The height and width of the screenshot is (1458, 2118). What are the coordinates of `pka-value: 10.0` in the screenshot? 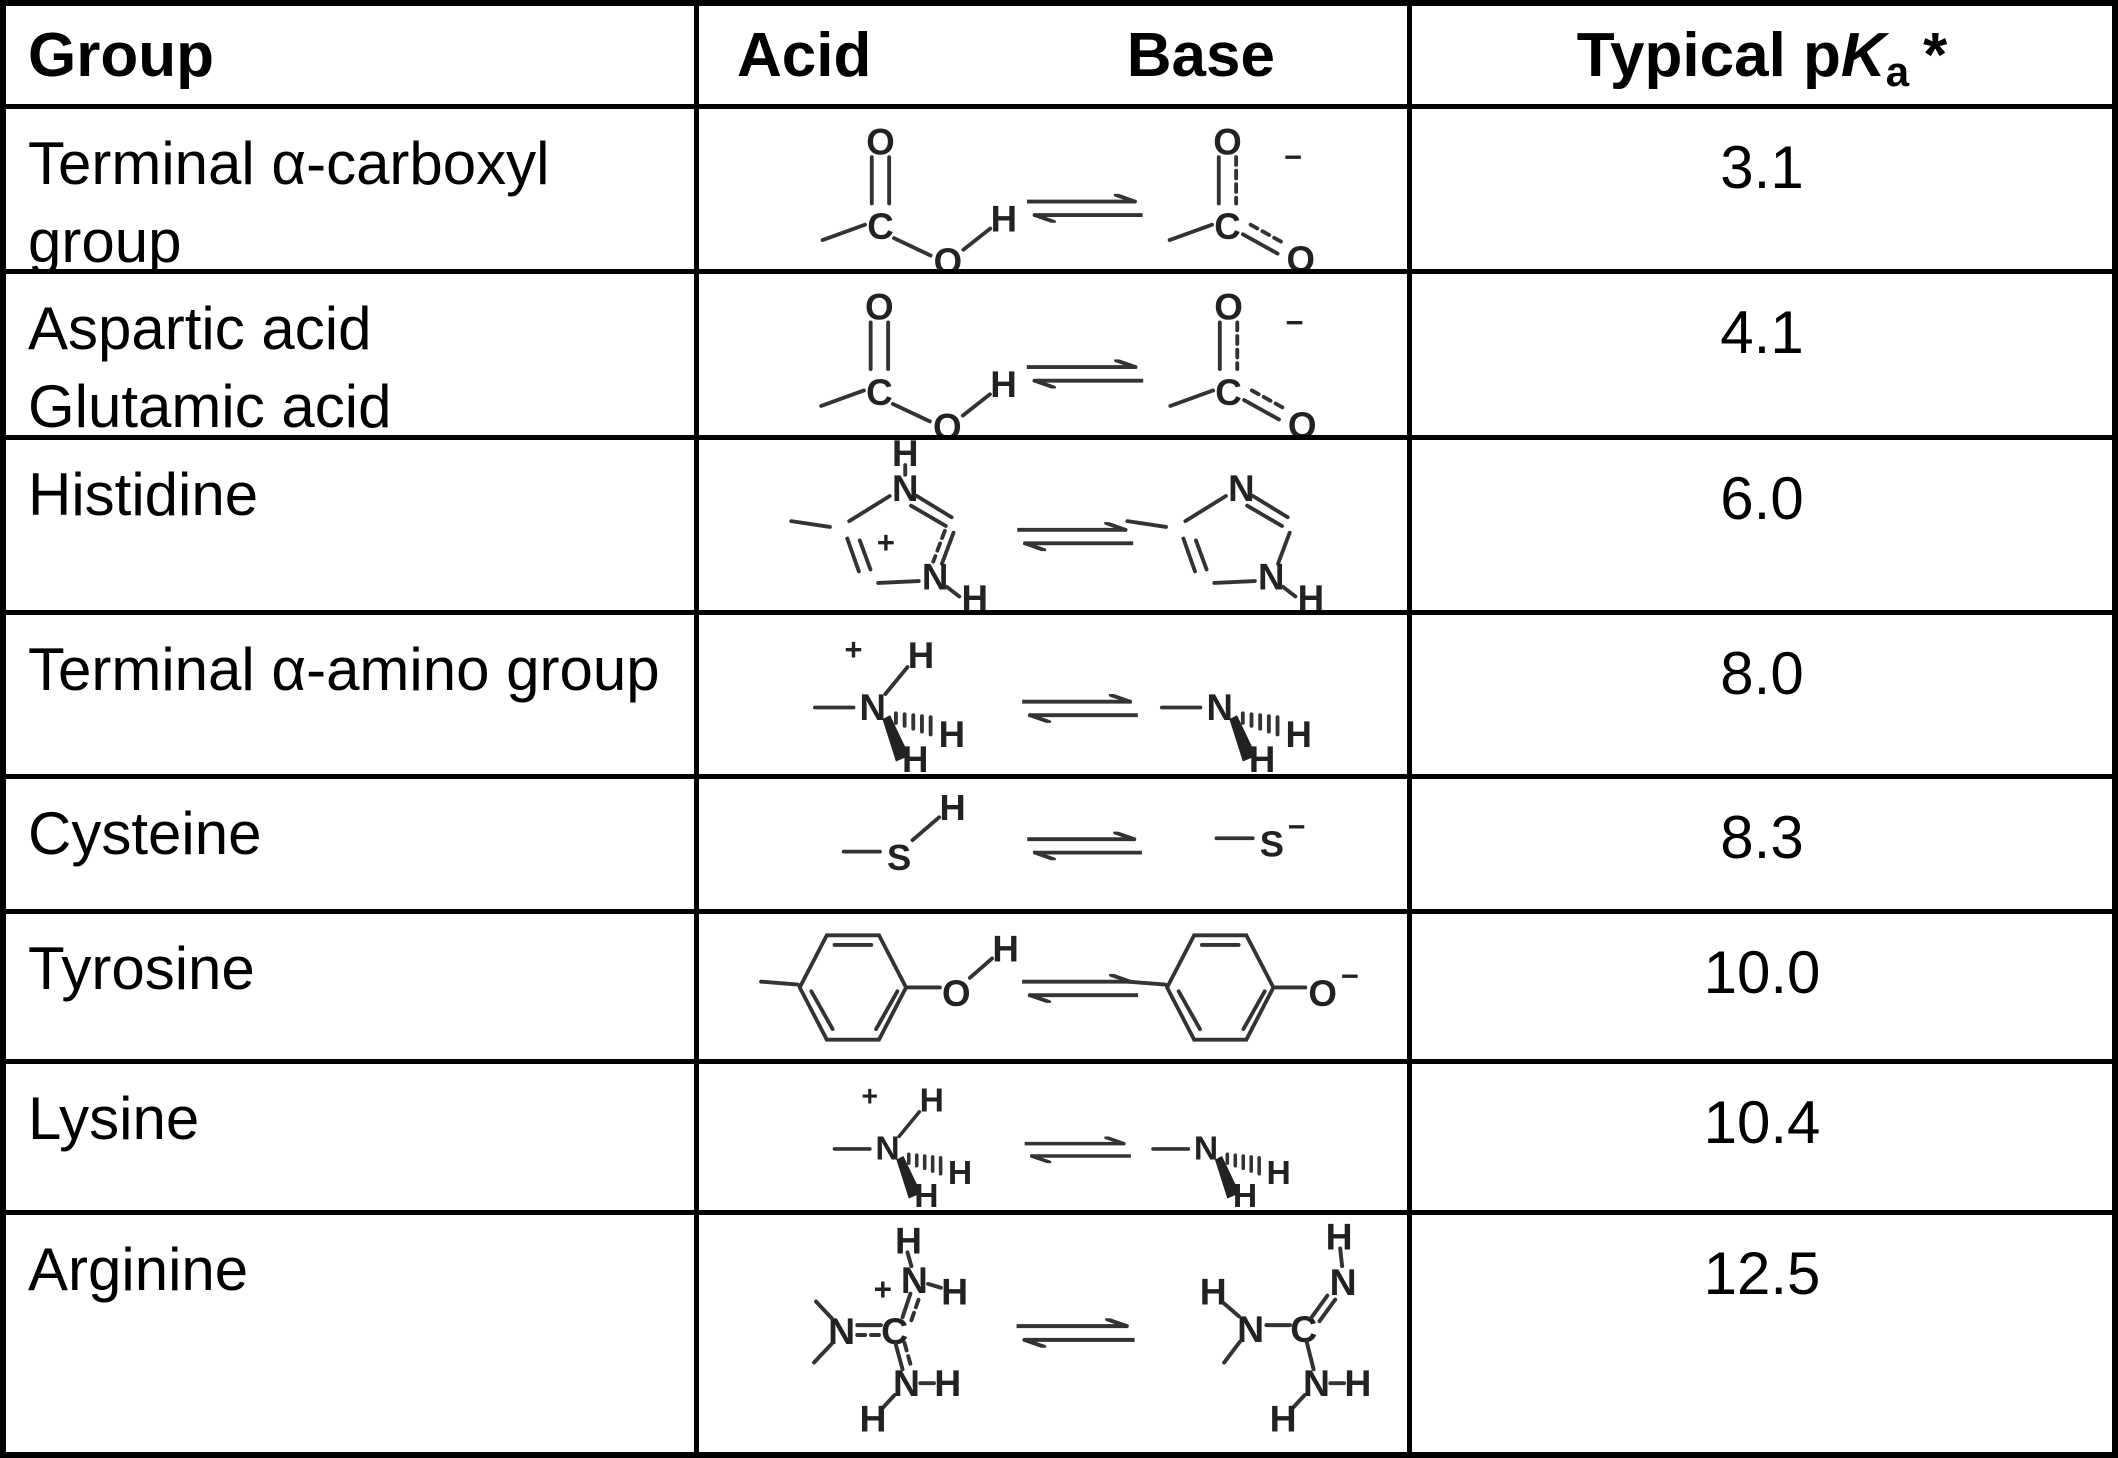 It's located at (1762, 972).